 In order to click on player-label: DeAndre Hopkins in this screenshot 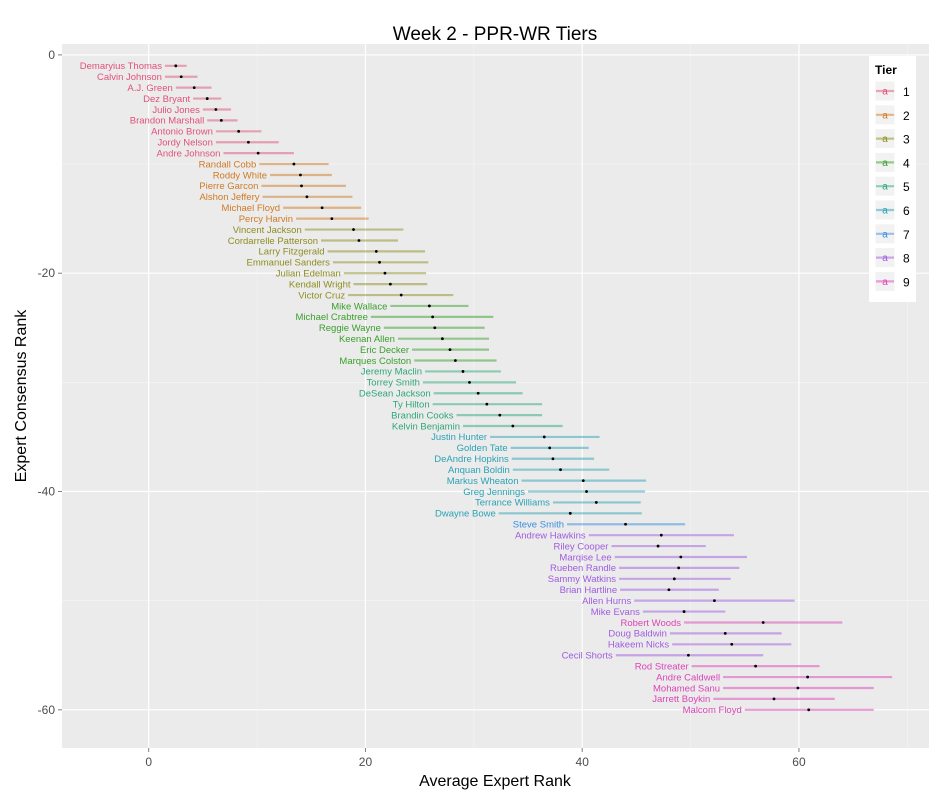, I will do `click(471, 459)`.